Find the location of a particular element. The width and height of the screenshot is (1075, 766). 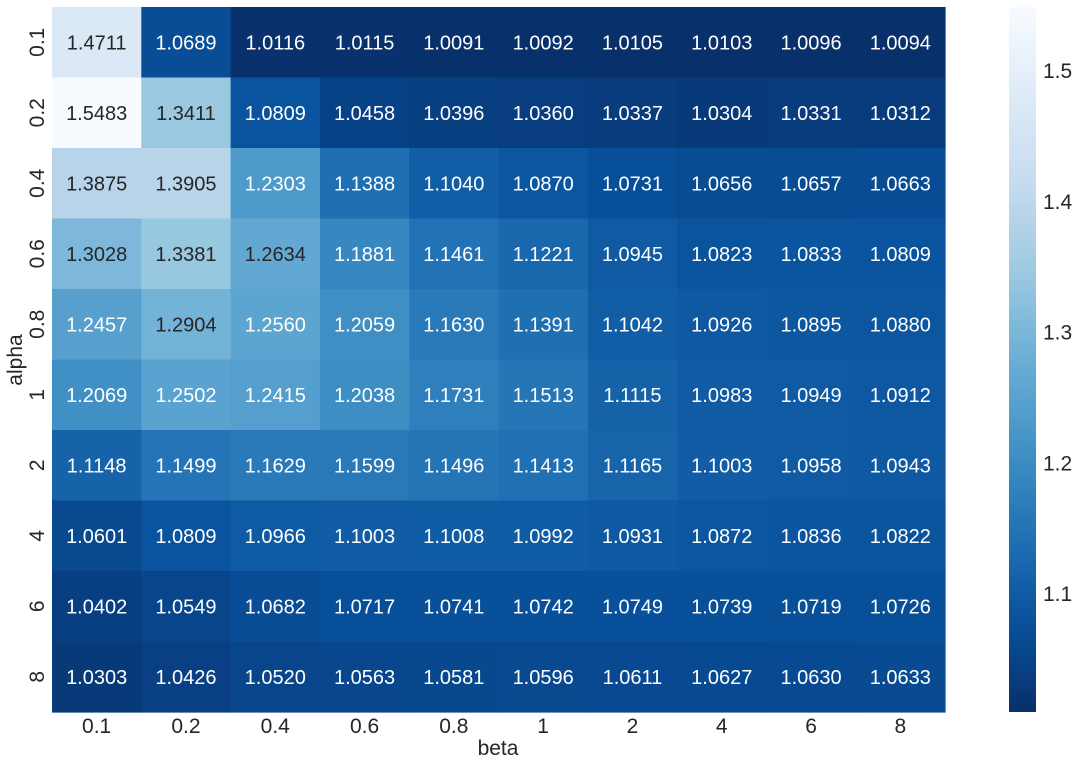

cell-value-label: 1.0633 is located at coordinates (900, 678).